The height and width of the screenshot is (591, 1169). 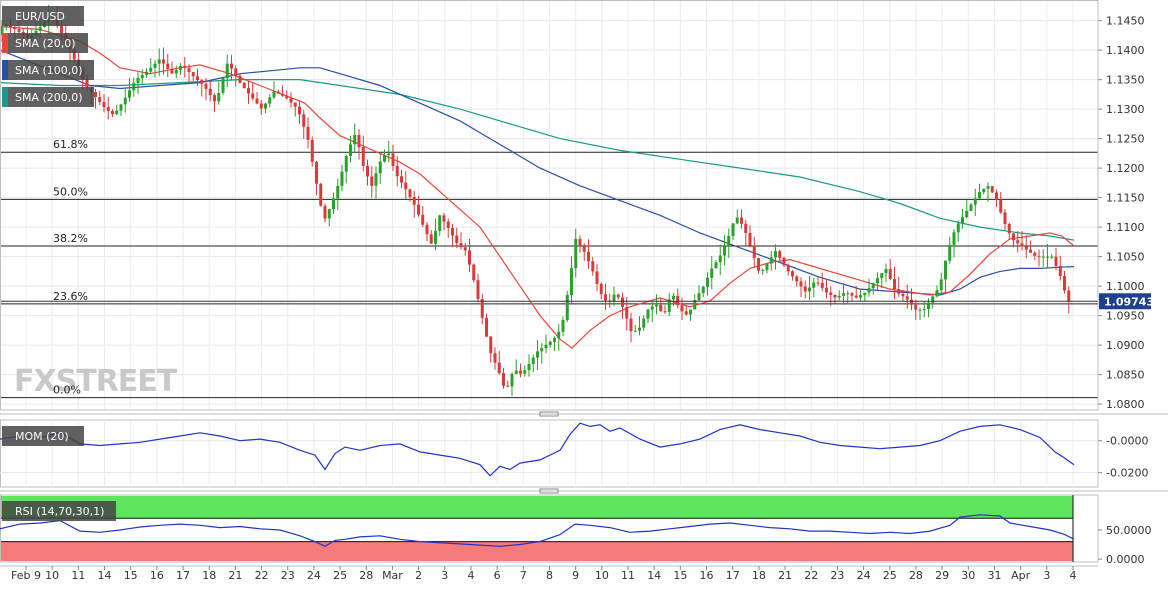 What do you see at coordinates (733, 575) in the screenshot?
I see `x-tick-label: 17` at bounding box center [733, 575].